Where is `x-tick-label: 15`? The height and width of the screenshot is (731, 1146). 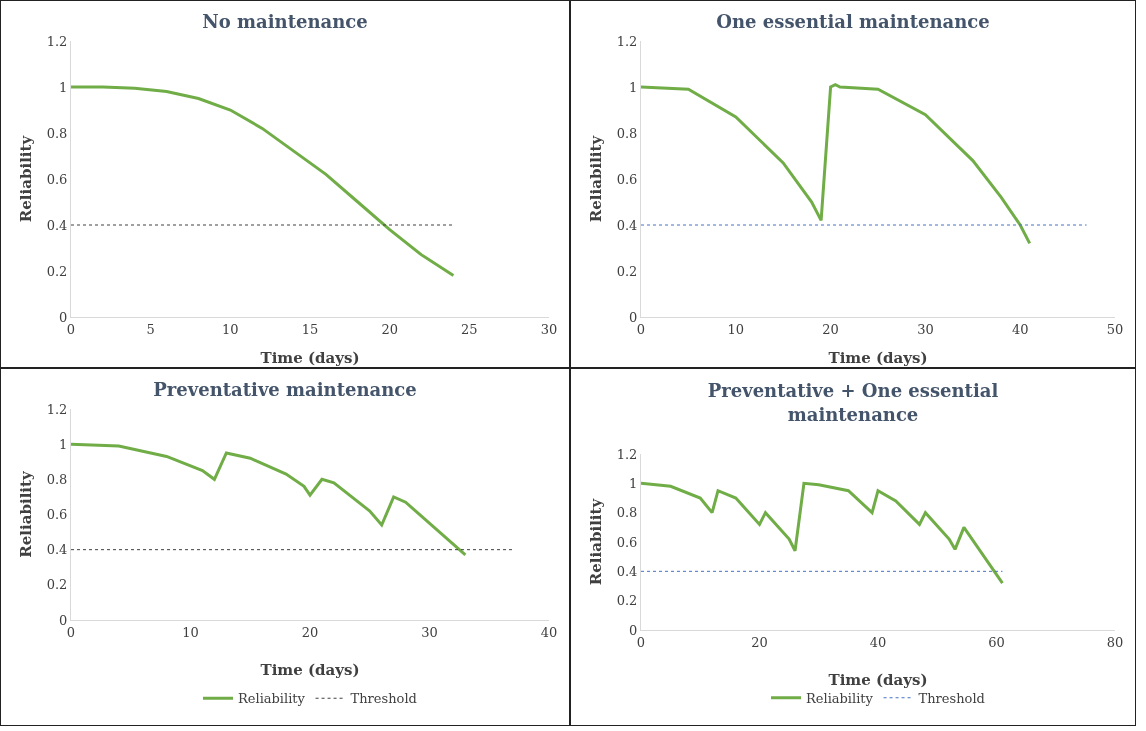 x-tick-label: 15 is located at coordinates (310, 329).